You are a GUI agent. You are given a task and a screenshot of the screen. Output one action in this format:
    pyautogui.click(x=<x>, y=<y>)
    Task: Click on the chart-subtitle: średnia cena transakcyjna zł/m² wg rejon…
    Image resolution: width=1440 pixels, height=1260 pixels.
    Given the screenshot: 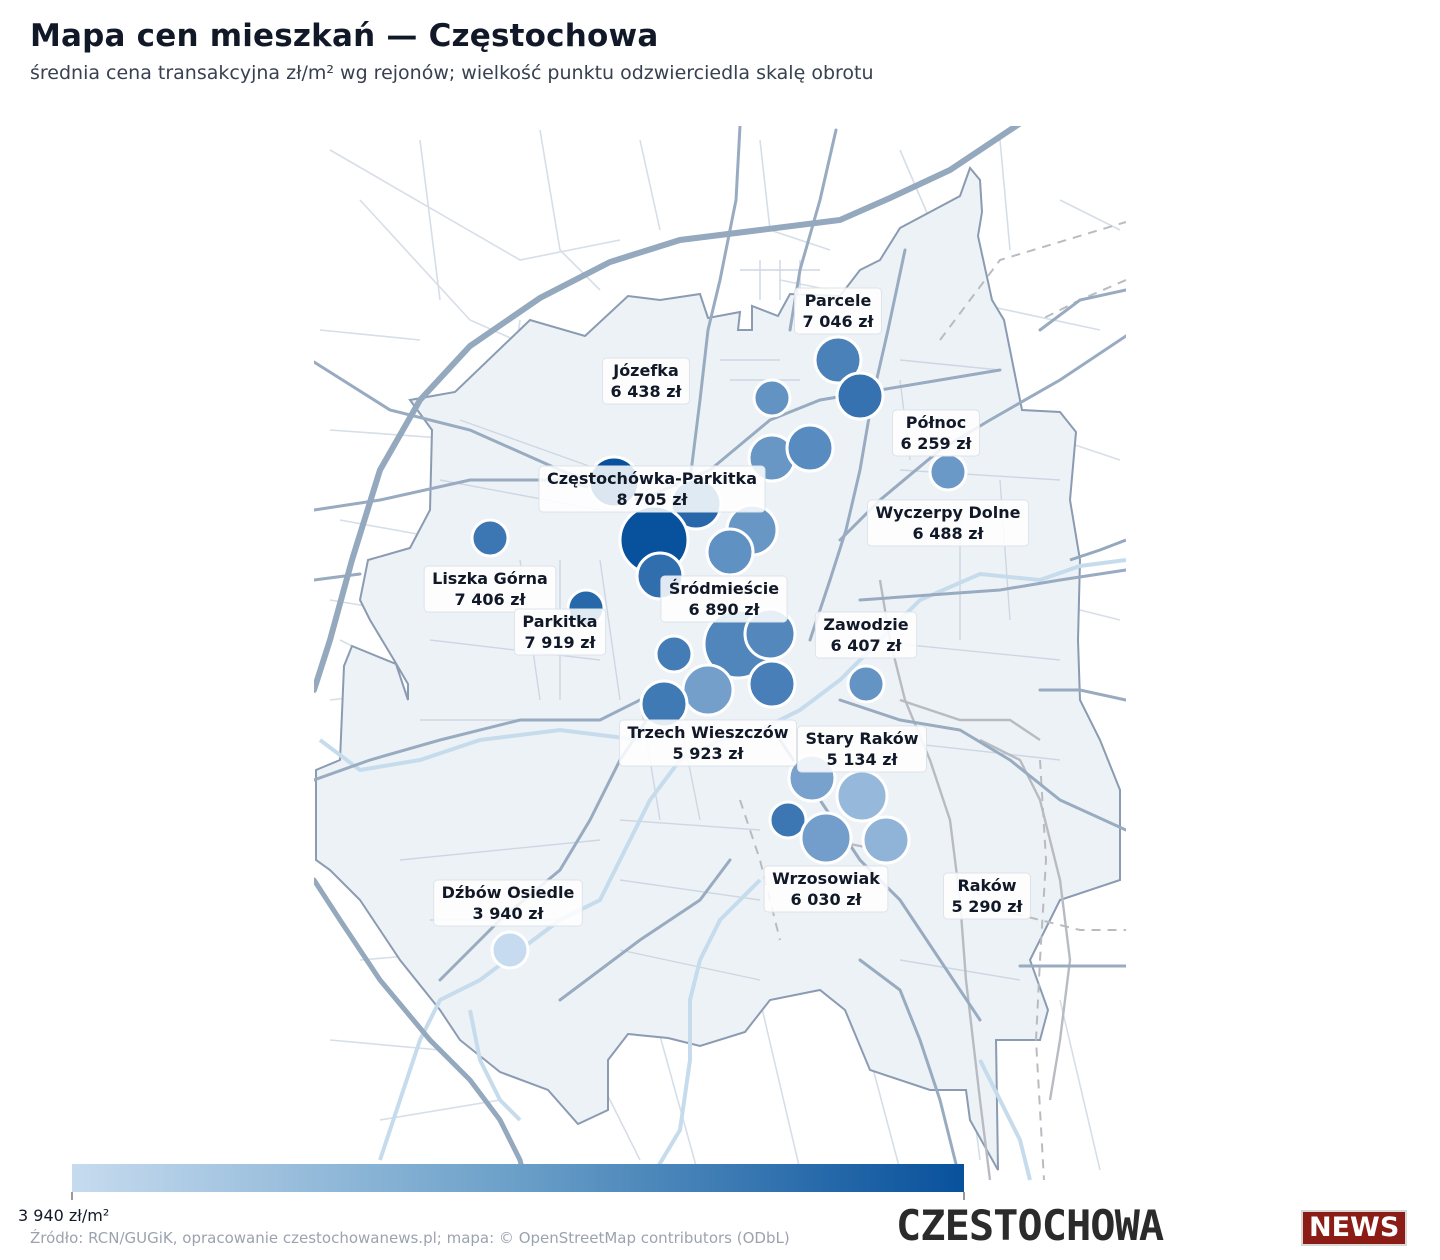 What is the action you would take?
    pyautogui.click(x=452, y=73)
    